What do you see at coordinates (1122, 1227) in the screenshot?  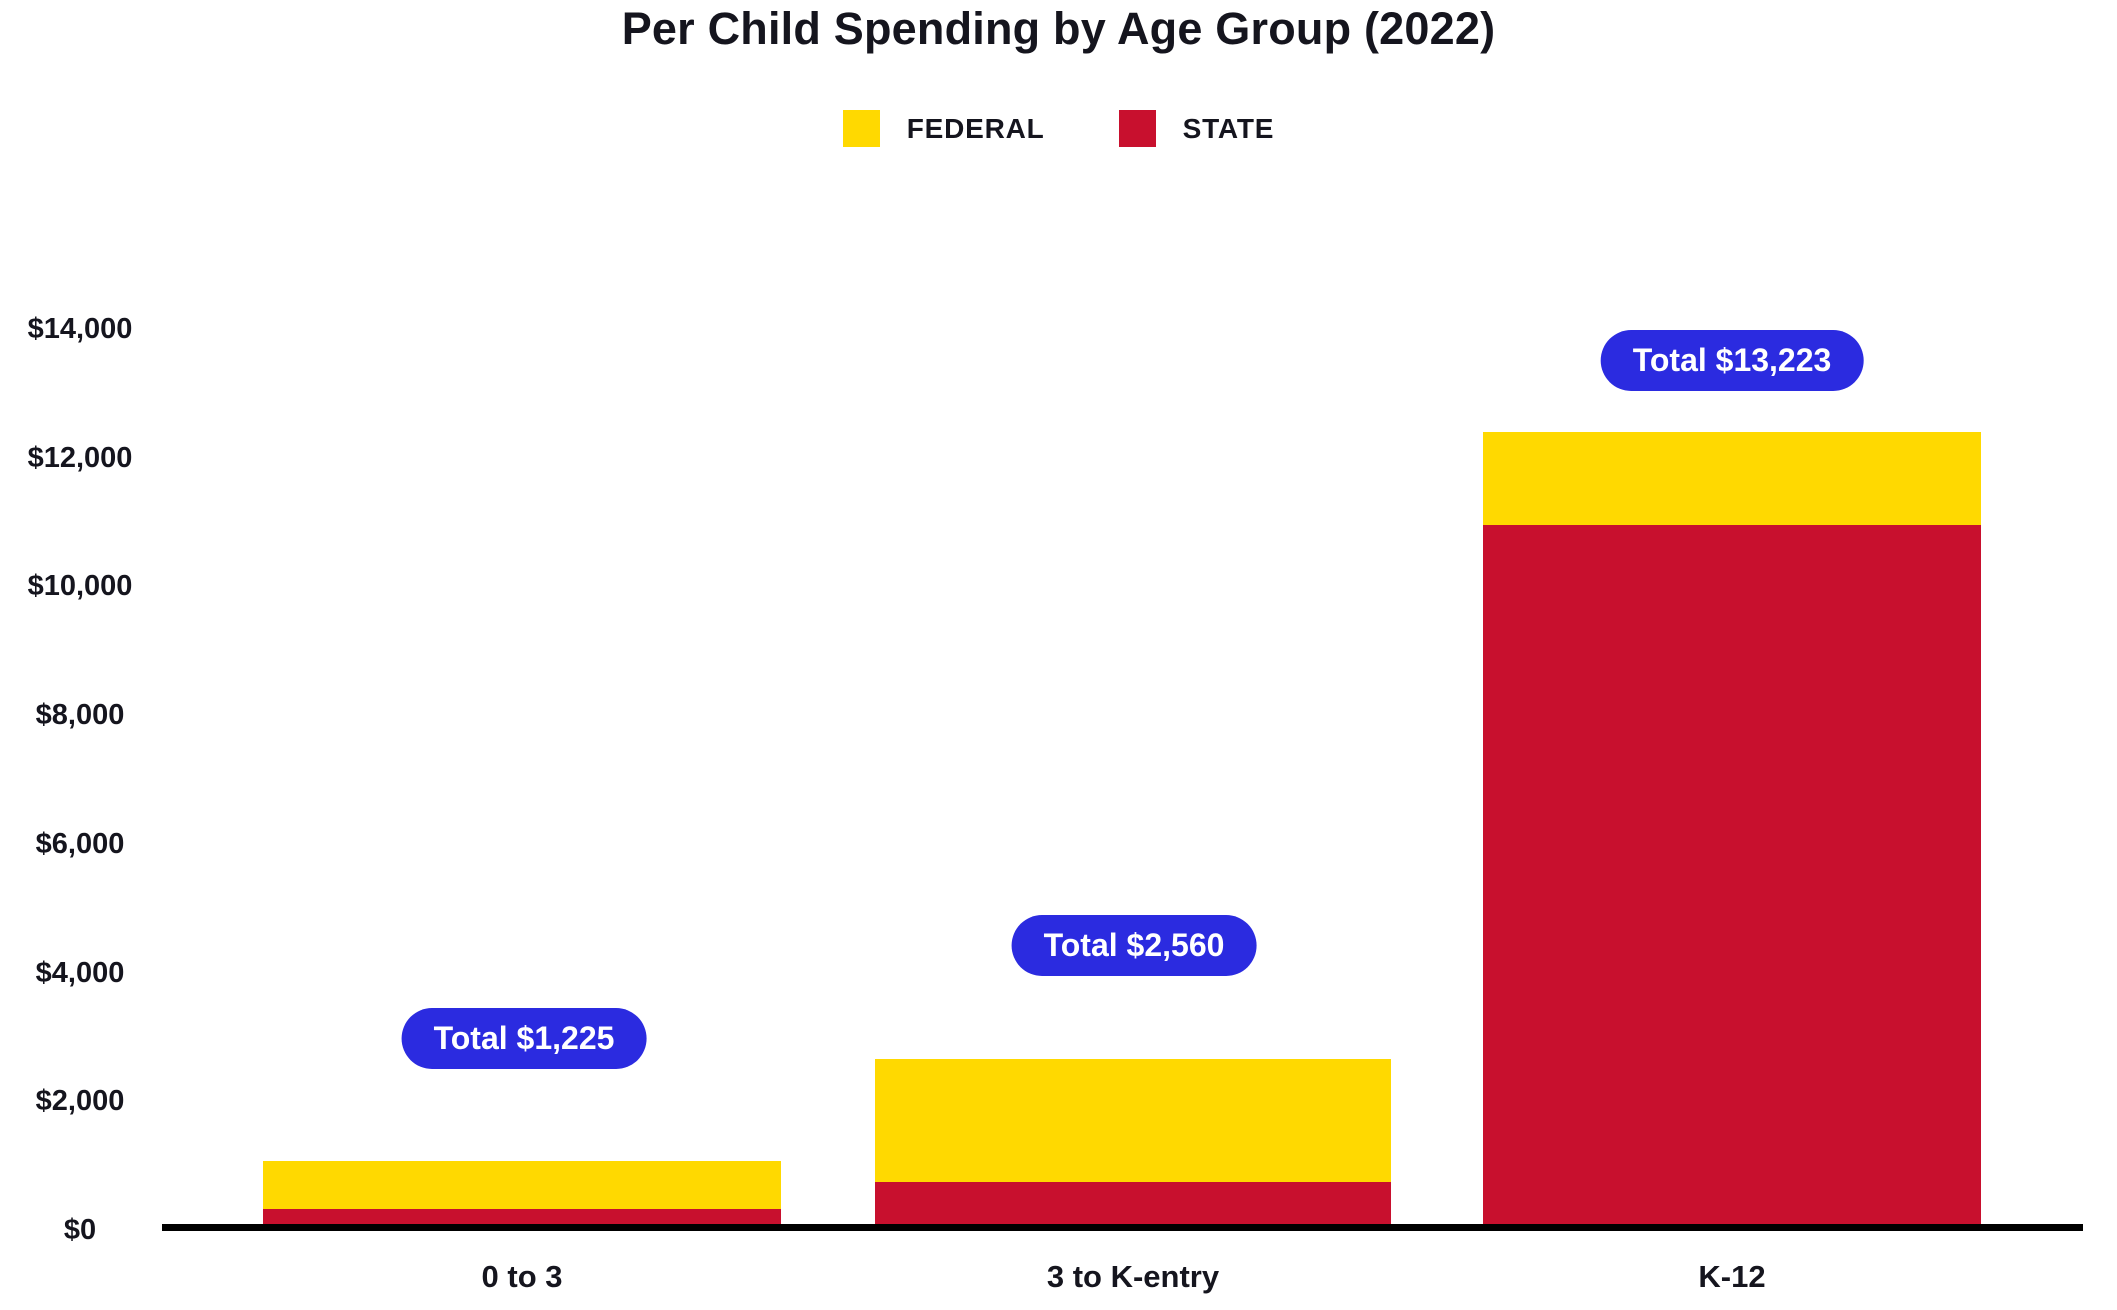 I see `x-axis-line` at bounding box center [1122, 1227].